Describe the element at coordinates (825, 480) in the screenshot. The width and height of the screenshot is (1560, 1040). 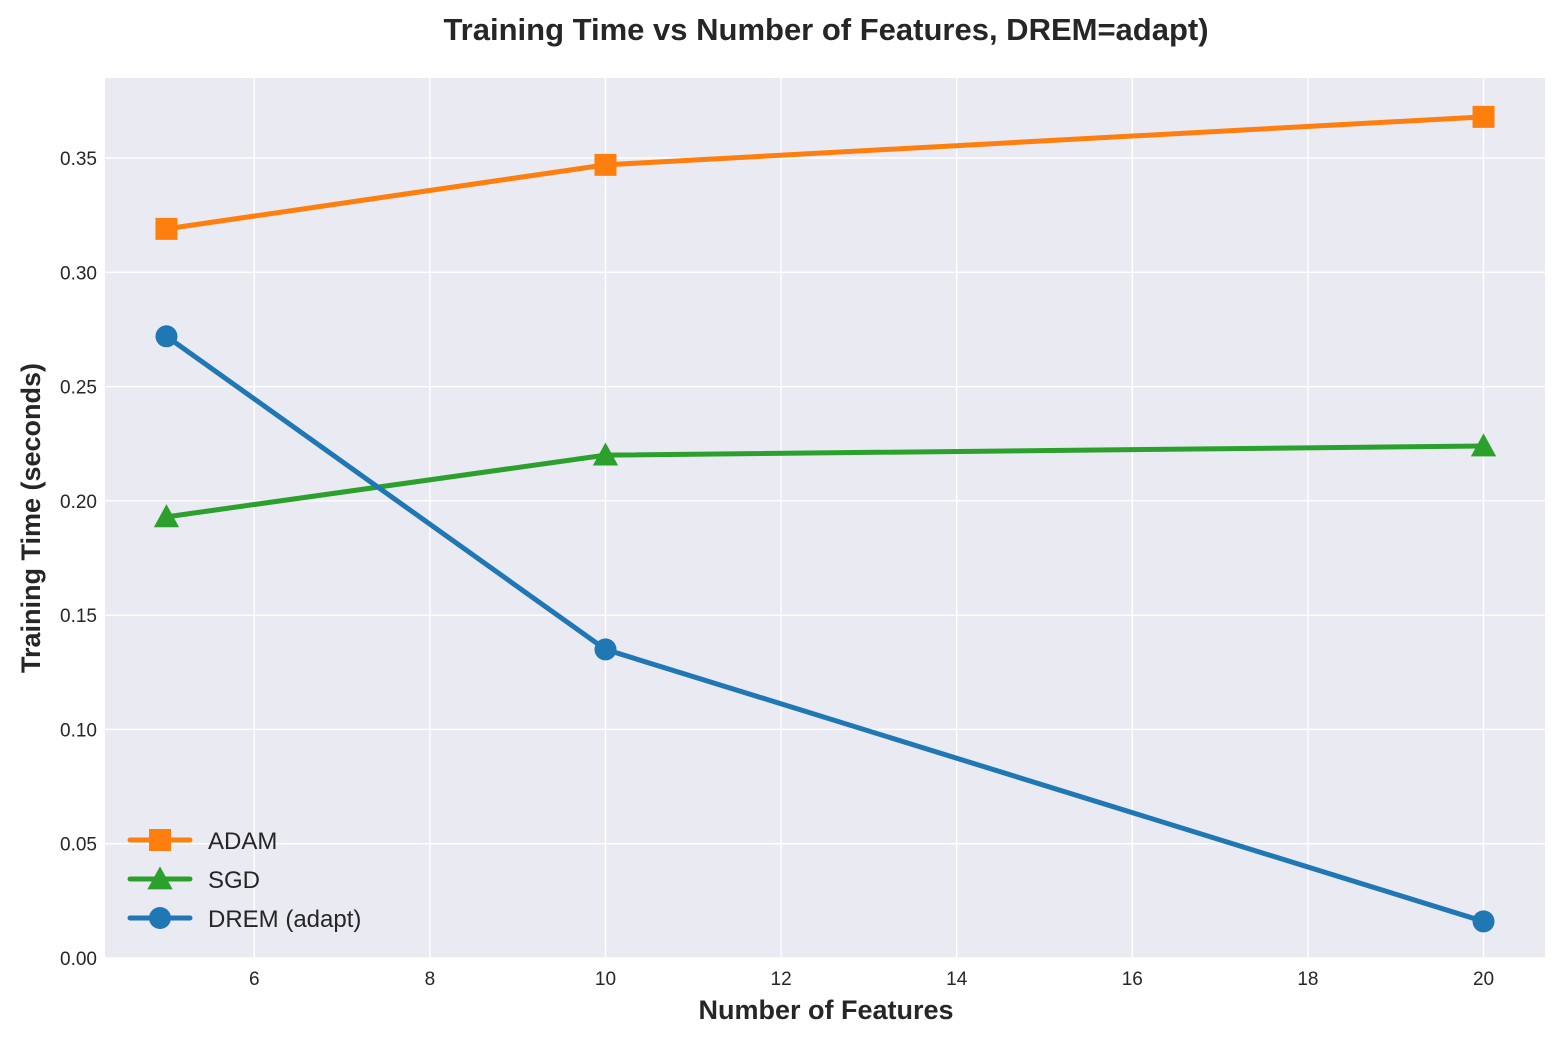
I see `series-sgd` at that location.